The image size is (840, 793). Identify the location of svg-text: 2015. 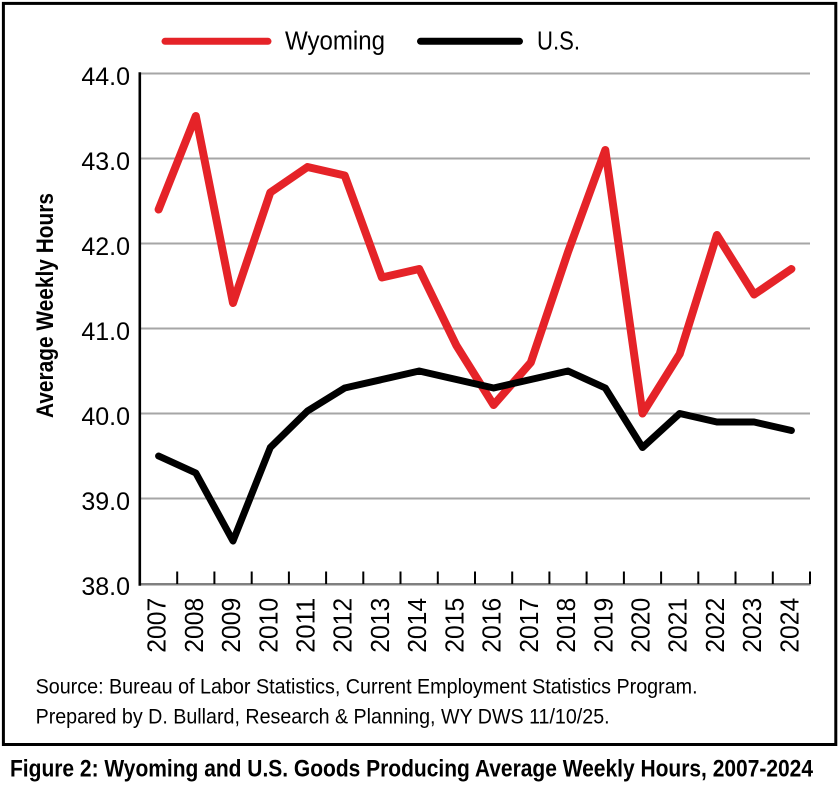
(454, 625).